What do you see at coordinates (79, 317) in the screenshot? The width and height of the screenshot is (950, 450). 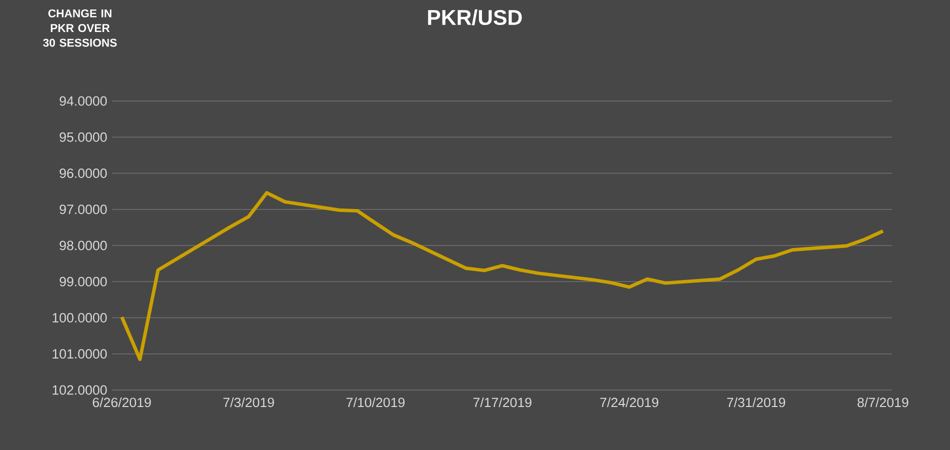 I see `y-tick-label: 100.0000` at bounding box center [79, 317].